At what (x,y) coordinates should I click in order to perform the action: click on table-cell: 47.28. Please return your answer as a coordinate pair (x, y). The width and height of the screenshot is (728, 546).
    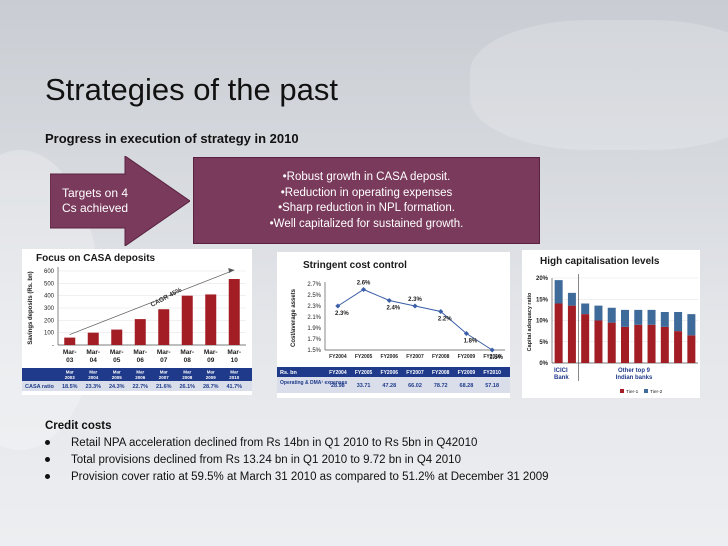
    Looking at the image, I should click on (389, 386).